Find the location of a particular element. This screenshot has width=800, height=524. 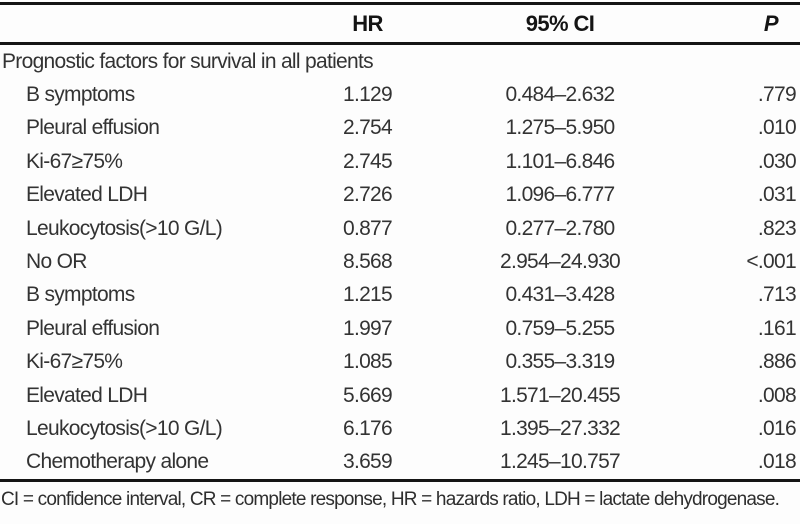

p-value: .016 is located at coordinates (777, 428).